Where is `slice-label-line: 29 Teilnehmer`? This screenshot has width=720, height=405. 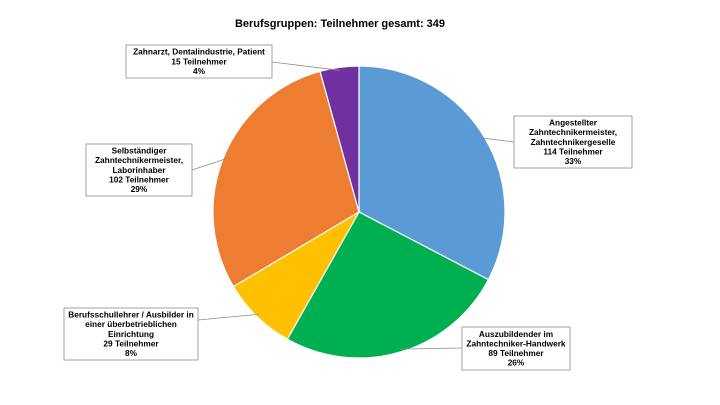 slice-label-line: 29 Teilnehmer is located at coordinates (131, 343).